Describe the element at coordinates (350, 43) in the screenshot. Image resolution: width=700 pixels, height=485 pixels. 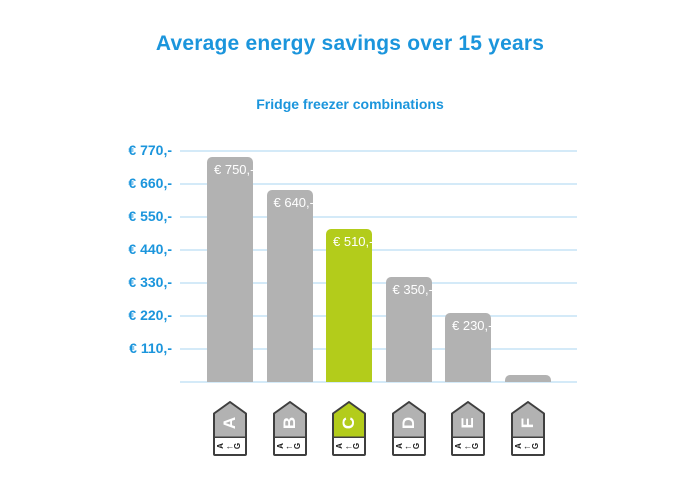
I see `chart-title: Average energy savings over 15 years` at that location.